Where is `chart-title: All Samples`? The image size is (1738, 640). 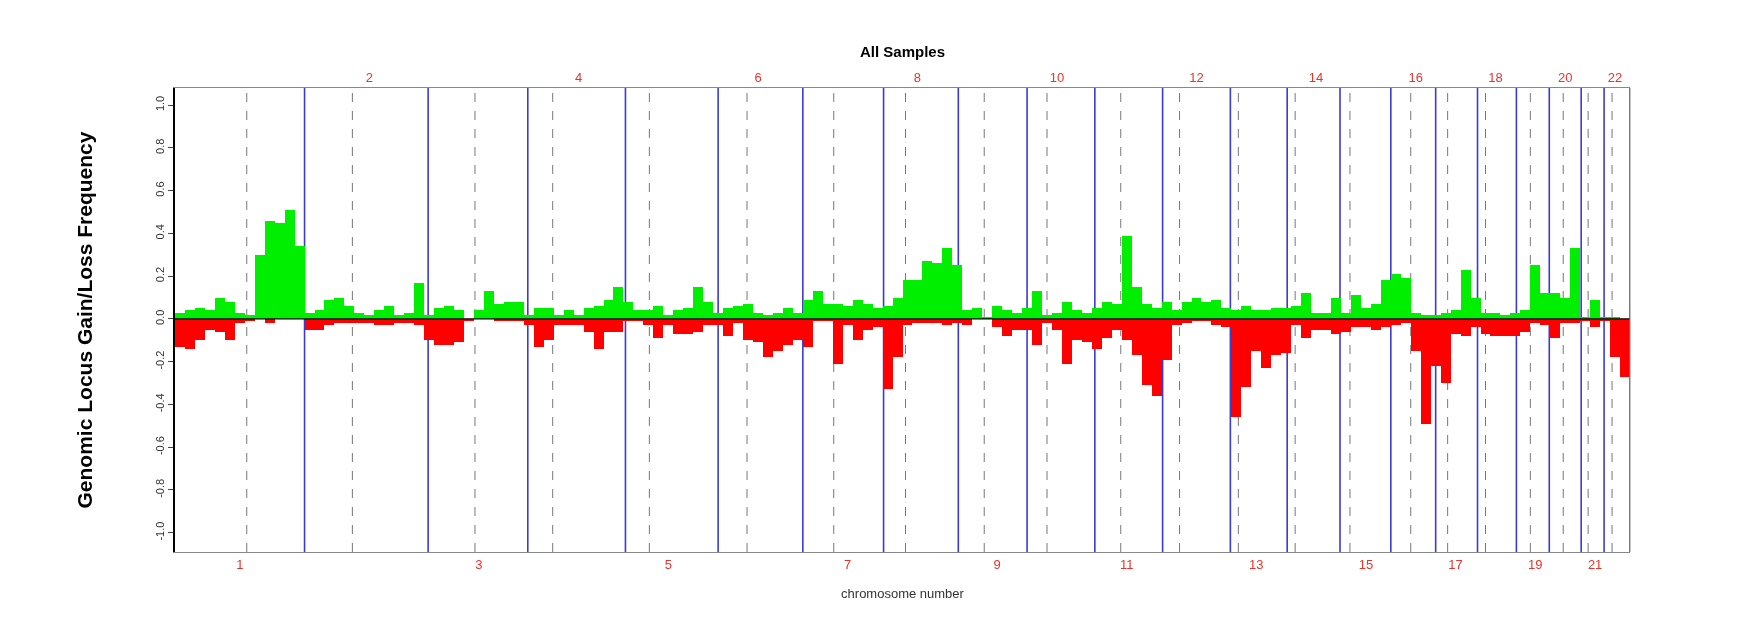
chart-title: All Samples is located at coordinates (902, 52).